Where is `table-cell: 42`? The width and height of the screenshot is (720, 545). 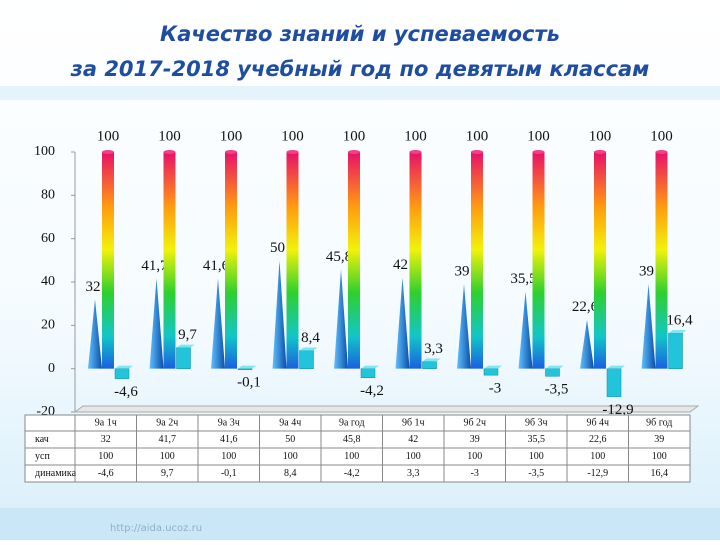
table-cell: 42 is located at coordinates (413, 439).